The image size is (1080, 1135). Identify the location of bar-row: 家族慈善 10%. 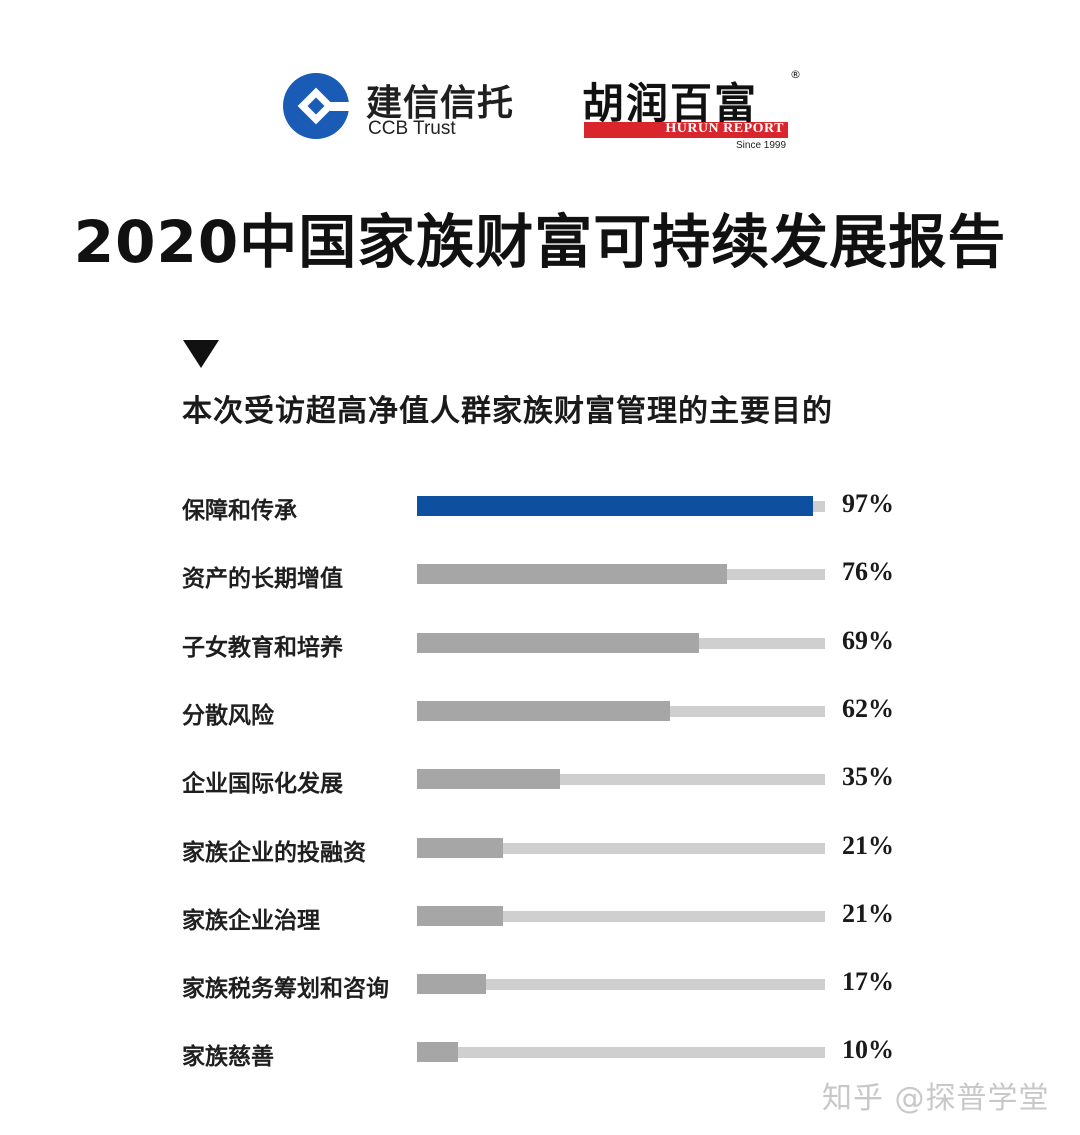
(540, 1053).